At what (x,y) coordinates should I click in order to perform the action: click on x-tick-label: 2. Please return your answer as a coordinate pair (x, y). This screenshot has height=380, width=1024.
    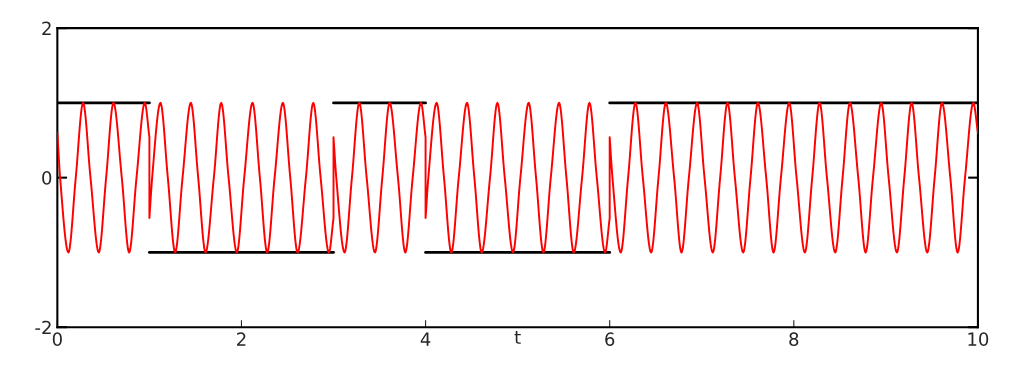
    Looking at the image, I should click on (241, 339).